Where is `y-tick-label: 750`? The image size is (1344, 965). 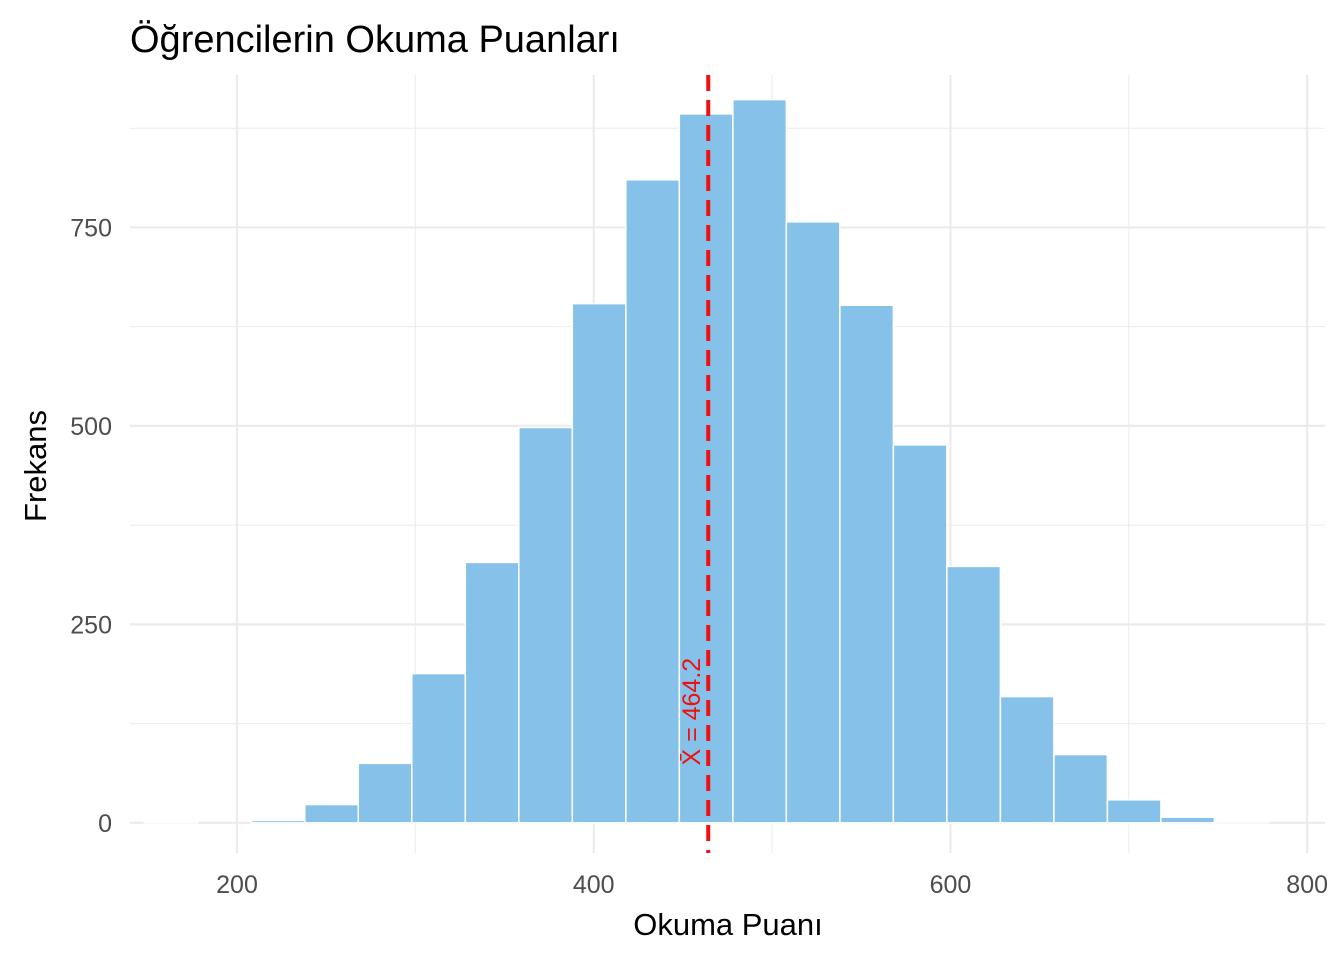
y-tick-label: 750 is located at coordinates (91, 228).